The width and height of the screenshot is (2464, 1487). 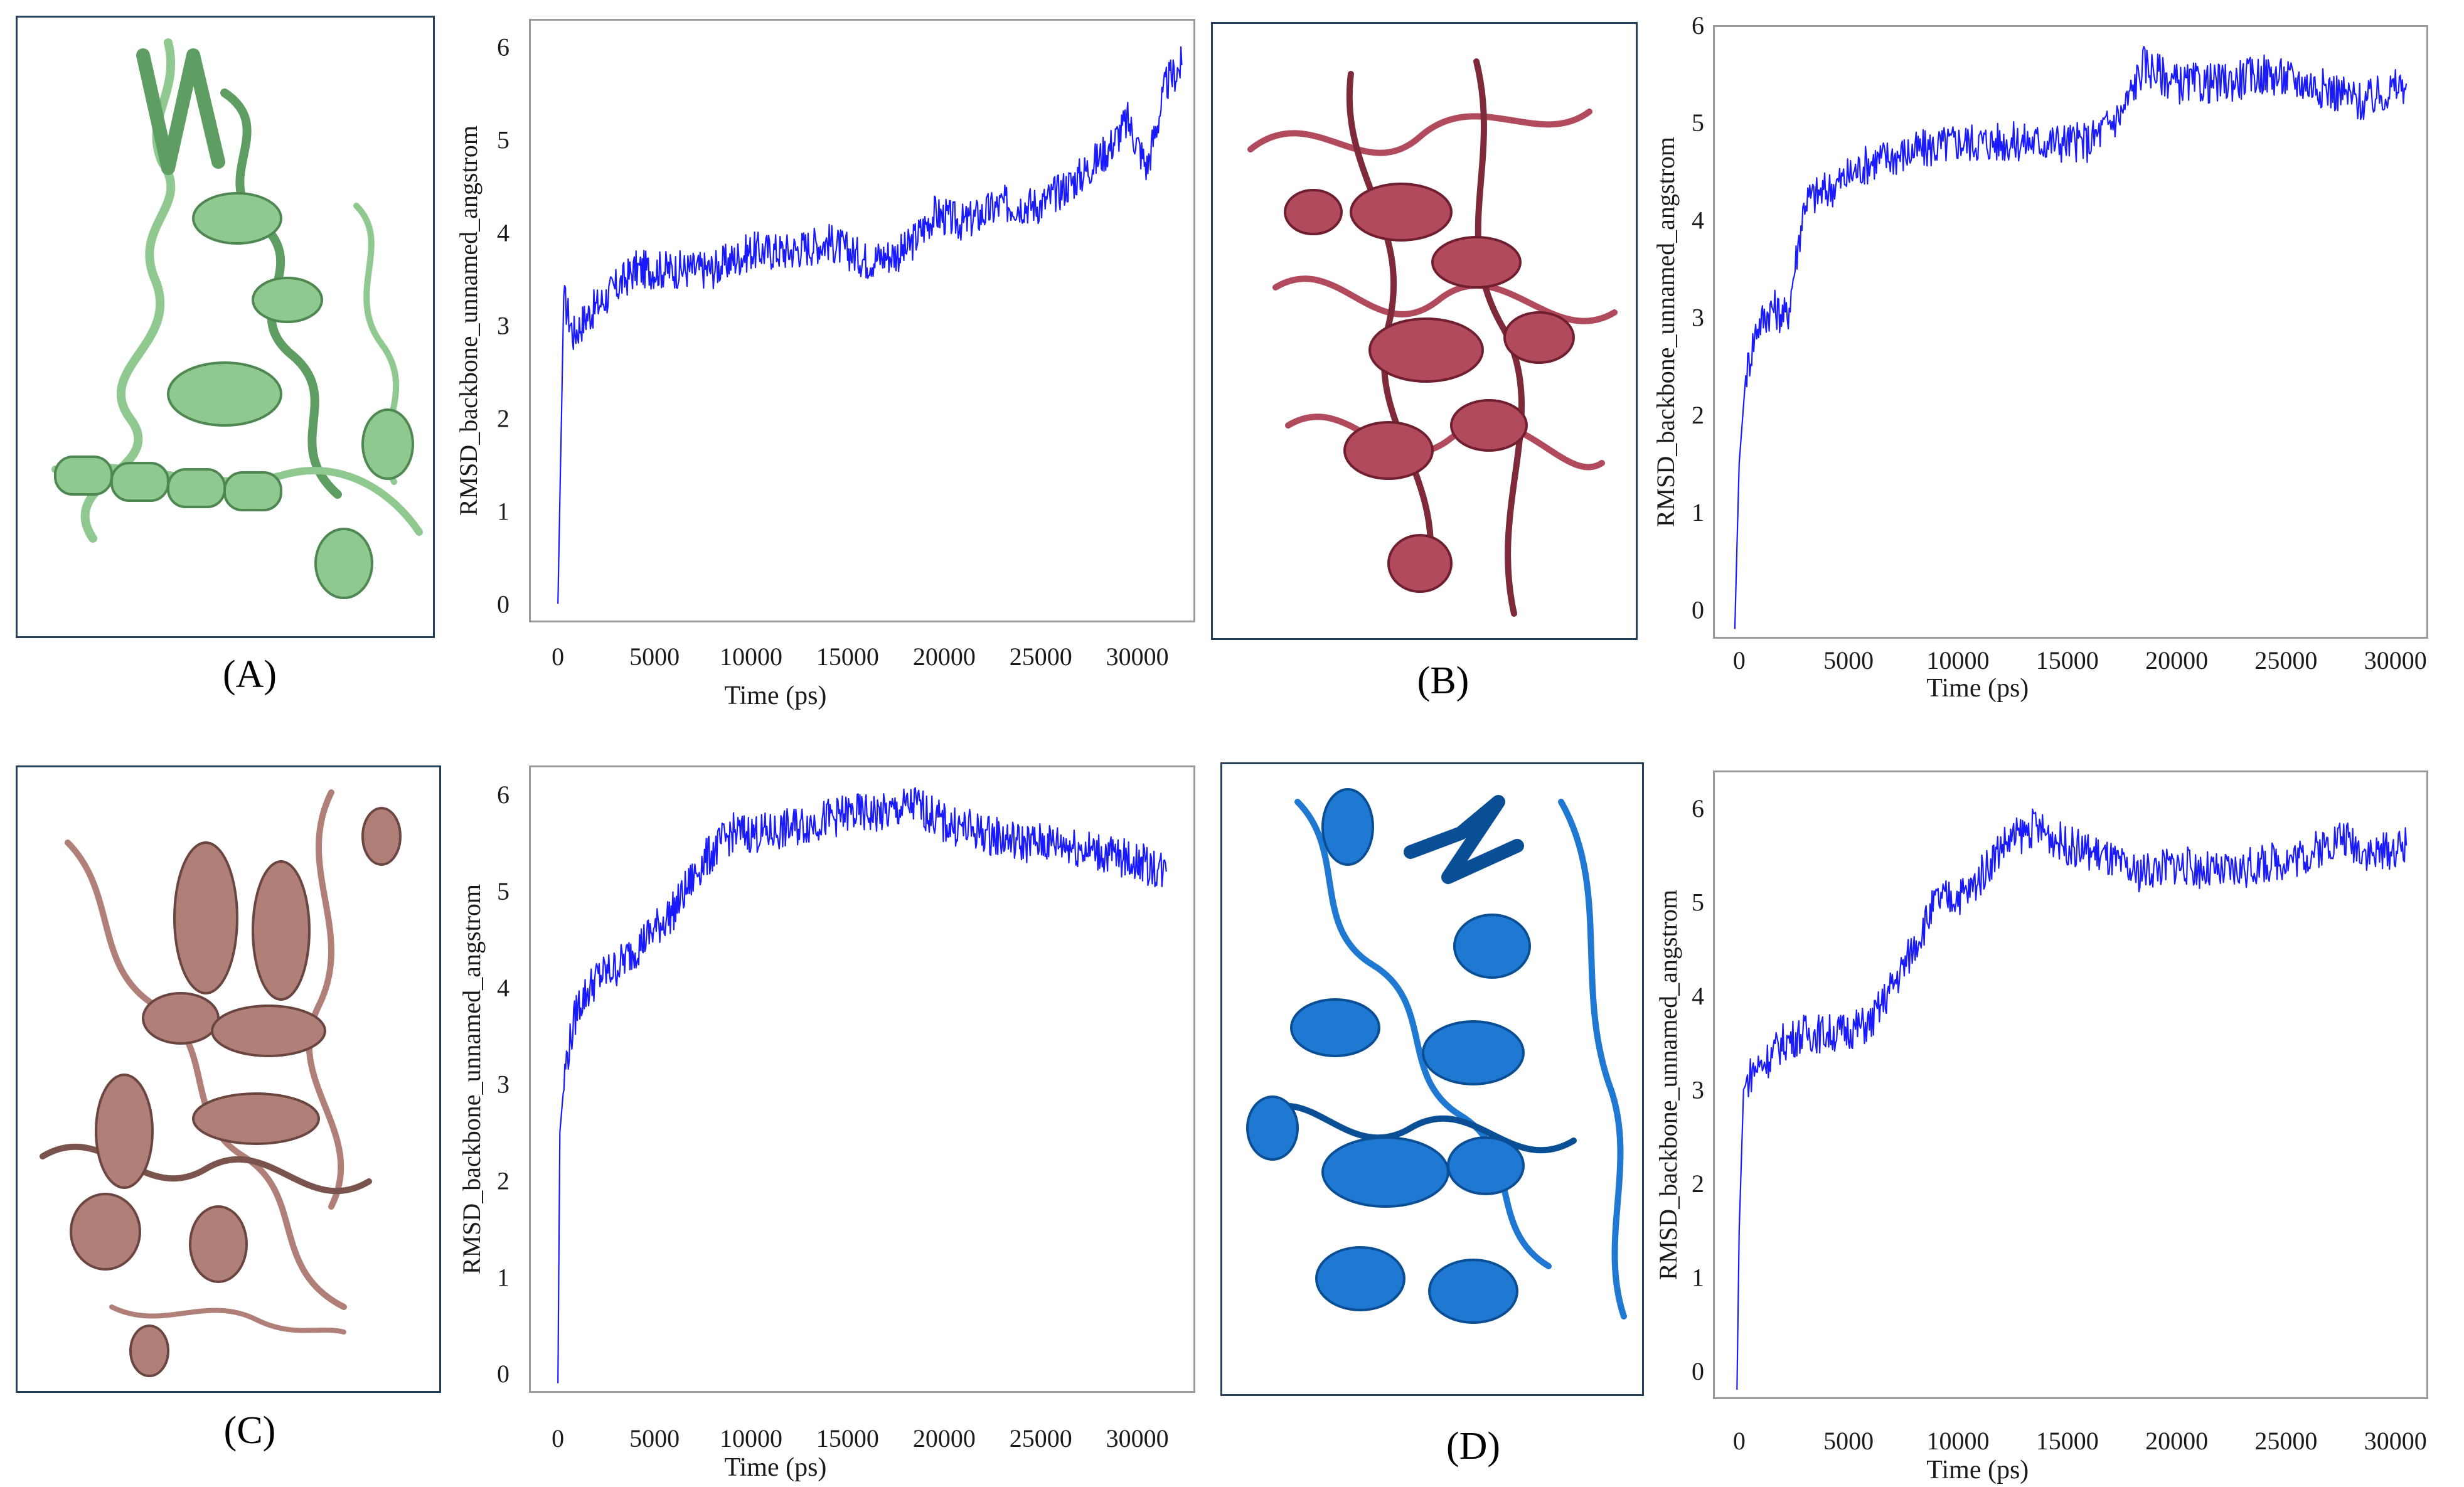 What do you see at coordinates (1848, 1441) in the screenshot?
I see `x-tick-label-d: 5000` at bounding box center [1848, 1441].